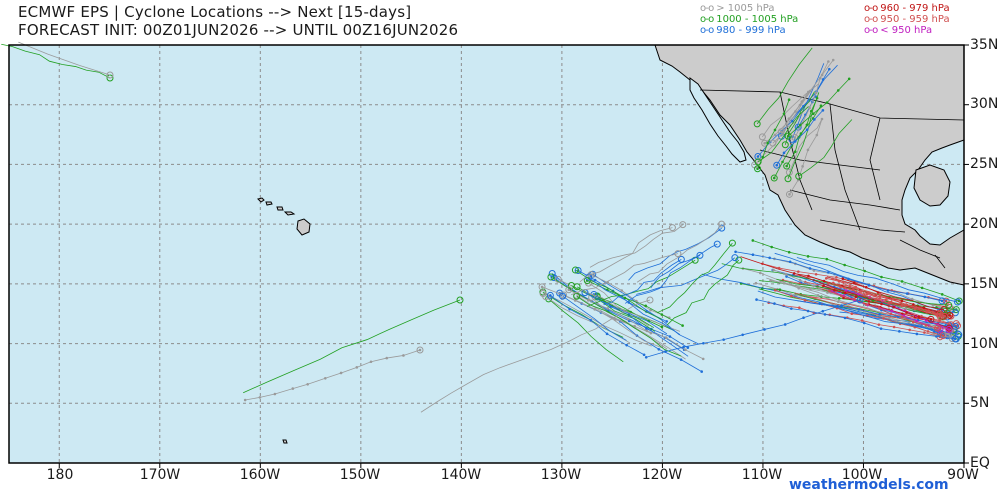 The width and height of the screenshot is (1000, 500). I want to click on lat-label-20n: 20N, so click(984, 224).